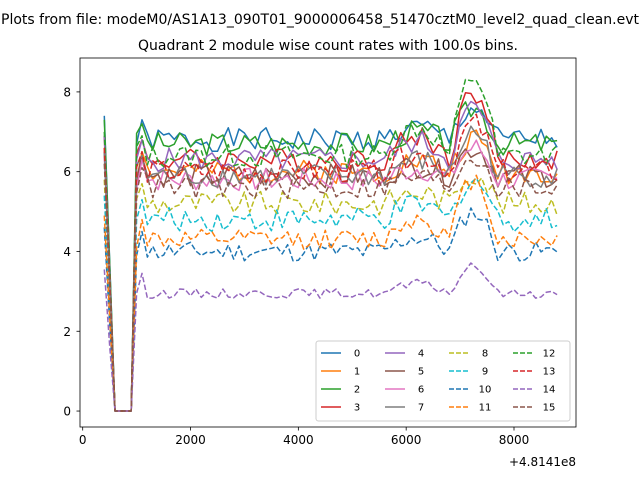 This screenshot has height=480, width=640. What do you see at coordinates (357, 408) in the screenshot?
I see `legend-label-3: 3` at bounding box center [357, 408].